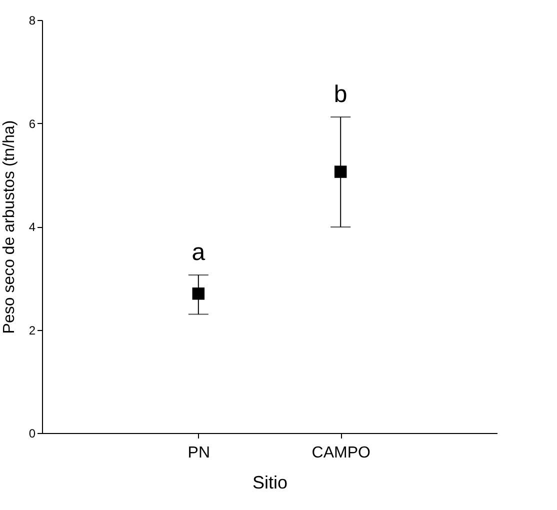 This screenshot has height=510, width=557. I want to click on y-tick-label: 0, so click(32, 433).